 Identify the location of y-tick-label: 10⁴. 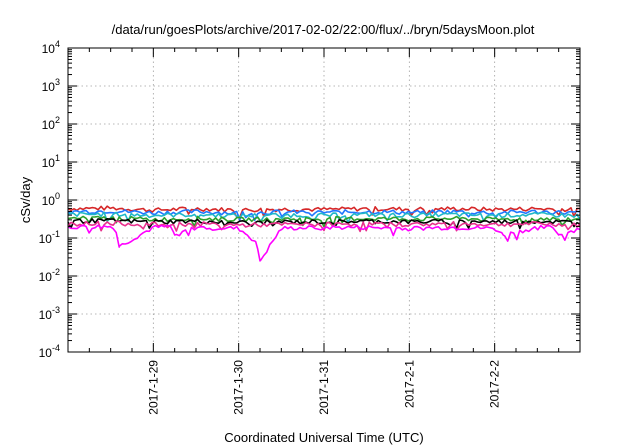
(51, 47).